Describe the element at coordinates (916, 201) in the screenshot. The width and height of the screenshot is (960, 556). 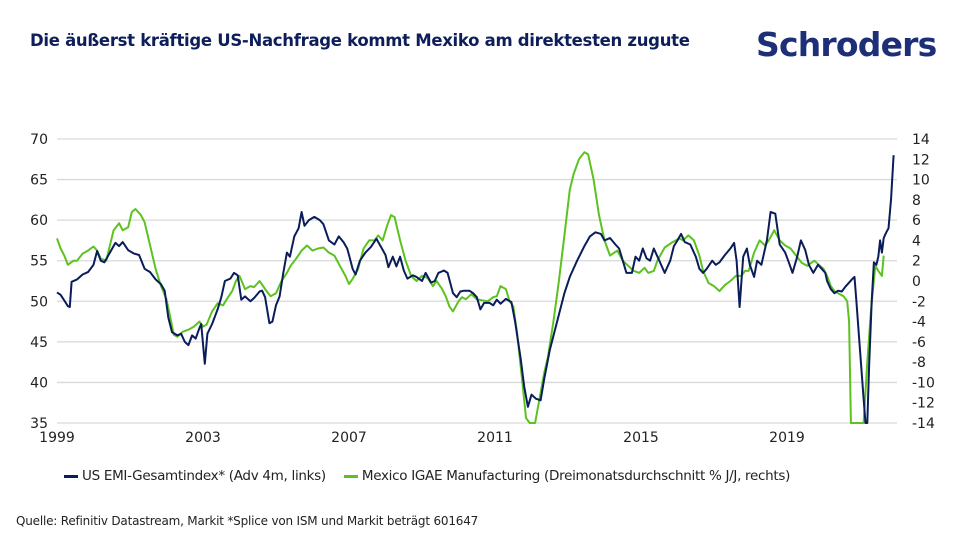
I see `y-tick-right-8: 8` at that location.